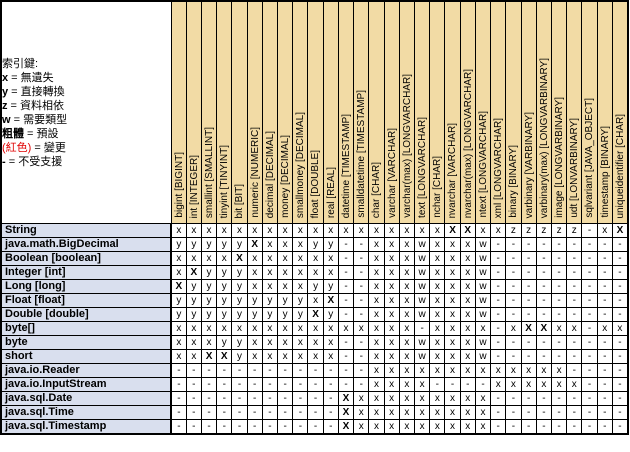  Describe the element at coordinates (20, 63) in the screenshot. I see `legend-title: 索引鍵:` at that location.